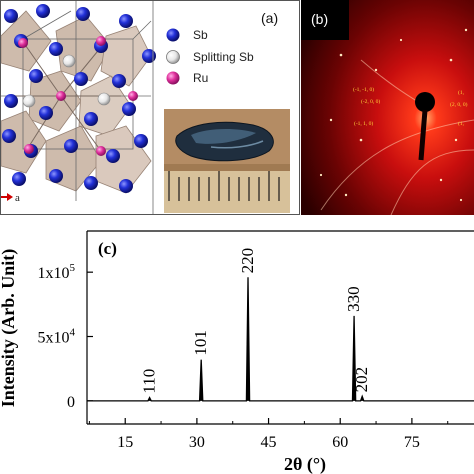  I want to click on spot-label: (2, 0, 0), so click(459, 104).